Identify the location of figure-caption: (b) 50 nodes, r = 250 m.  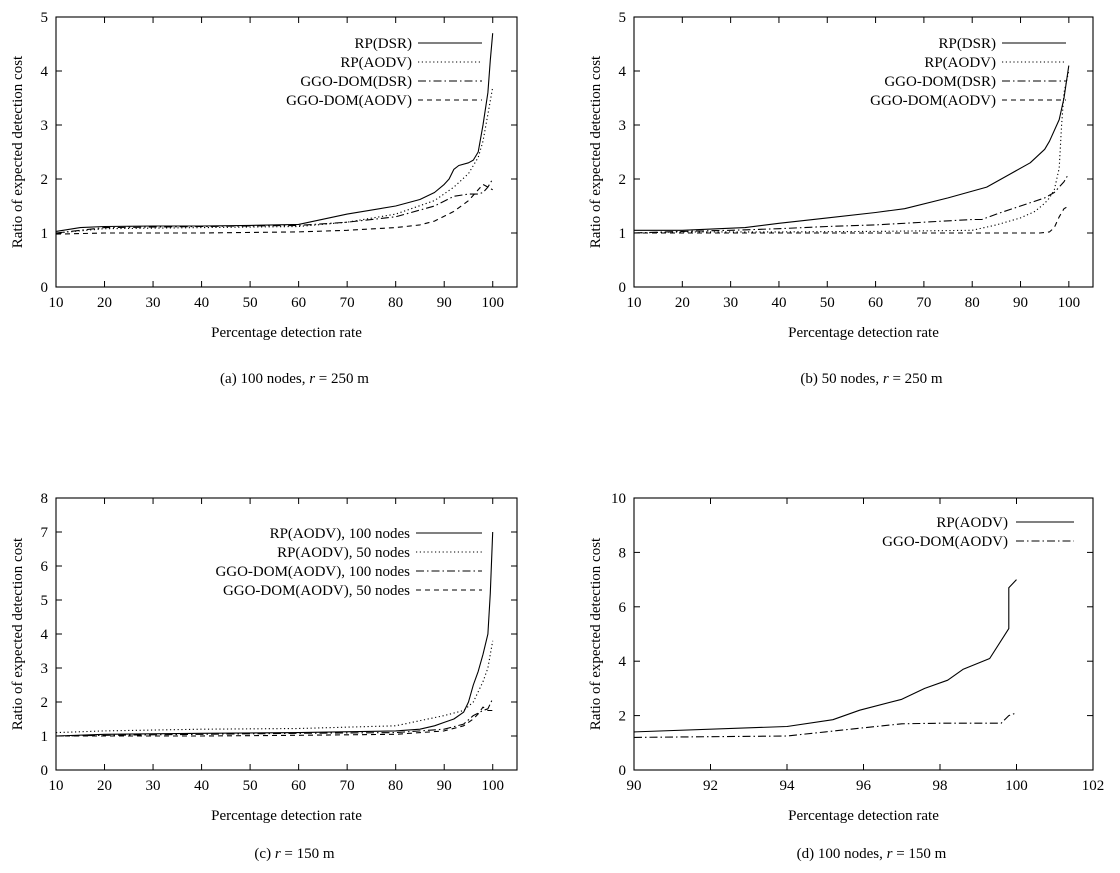
(871, 379).